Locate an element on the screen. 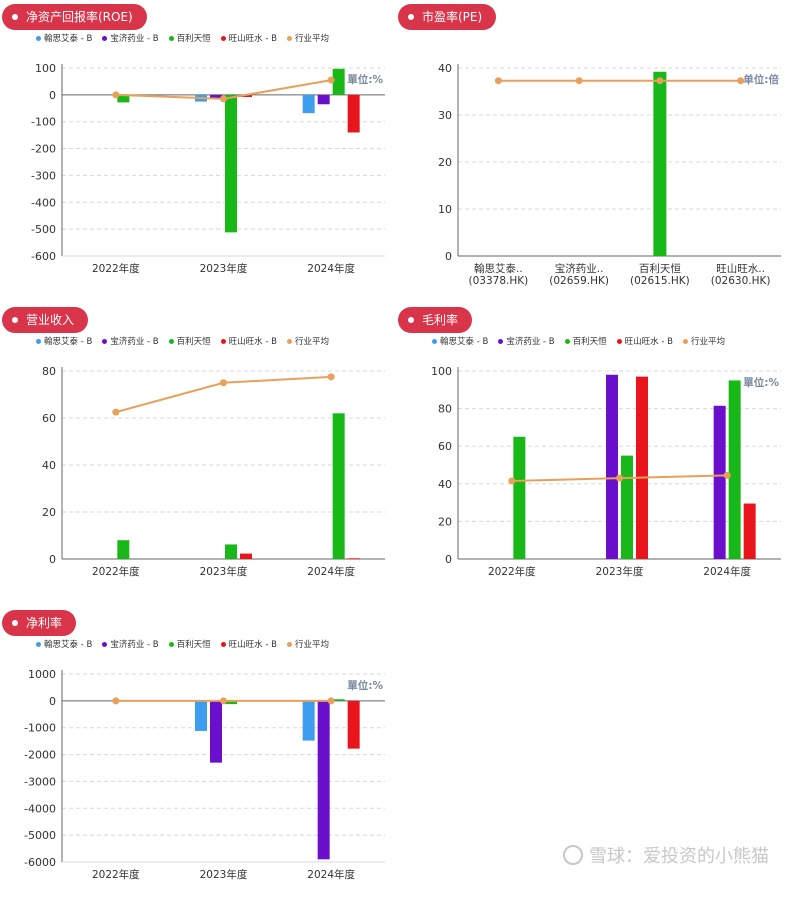  legend-item: 行业平均 is located at coordinates (307, 644).